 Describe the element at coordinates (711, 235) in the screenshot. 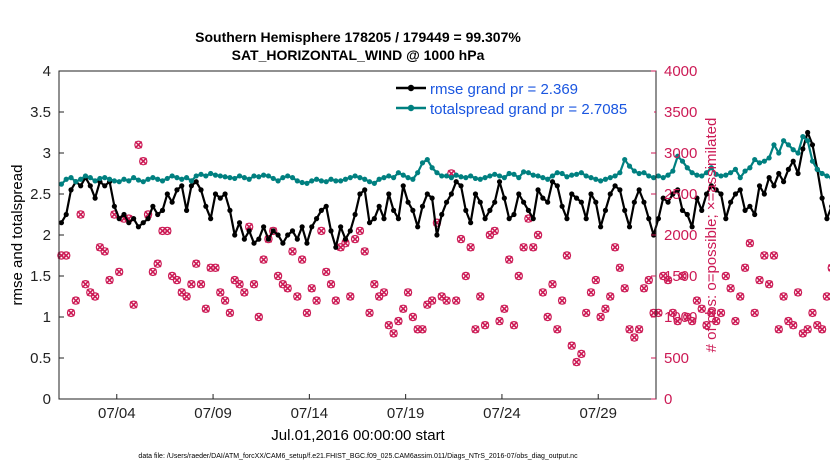

I see `y-axis-right-label: # of obs: o=possible; ×=assimilated` at that location.